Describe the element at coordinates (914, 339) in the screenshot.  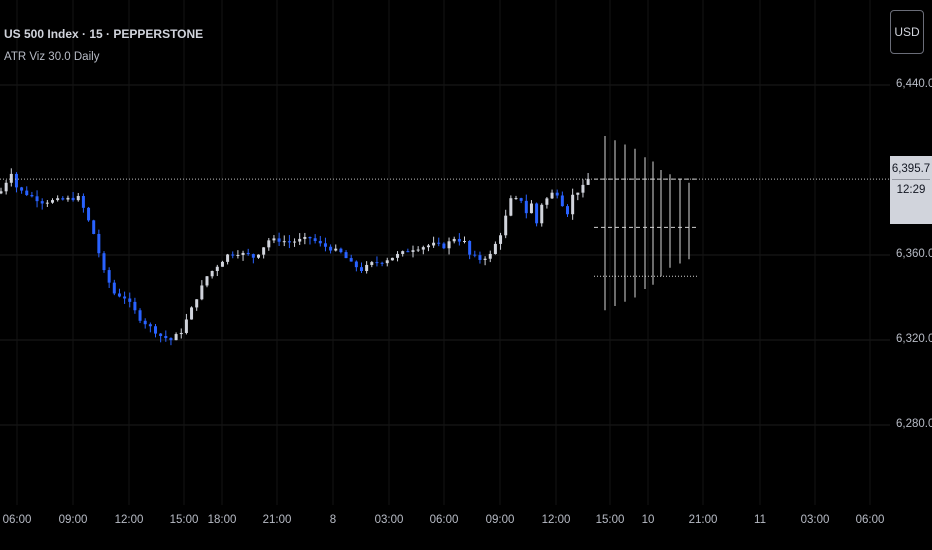
I see `y-tick-label: 6,320.0` at that location.